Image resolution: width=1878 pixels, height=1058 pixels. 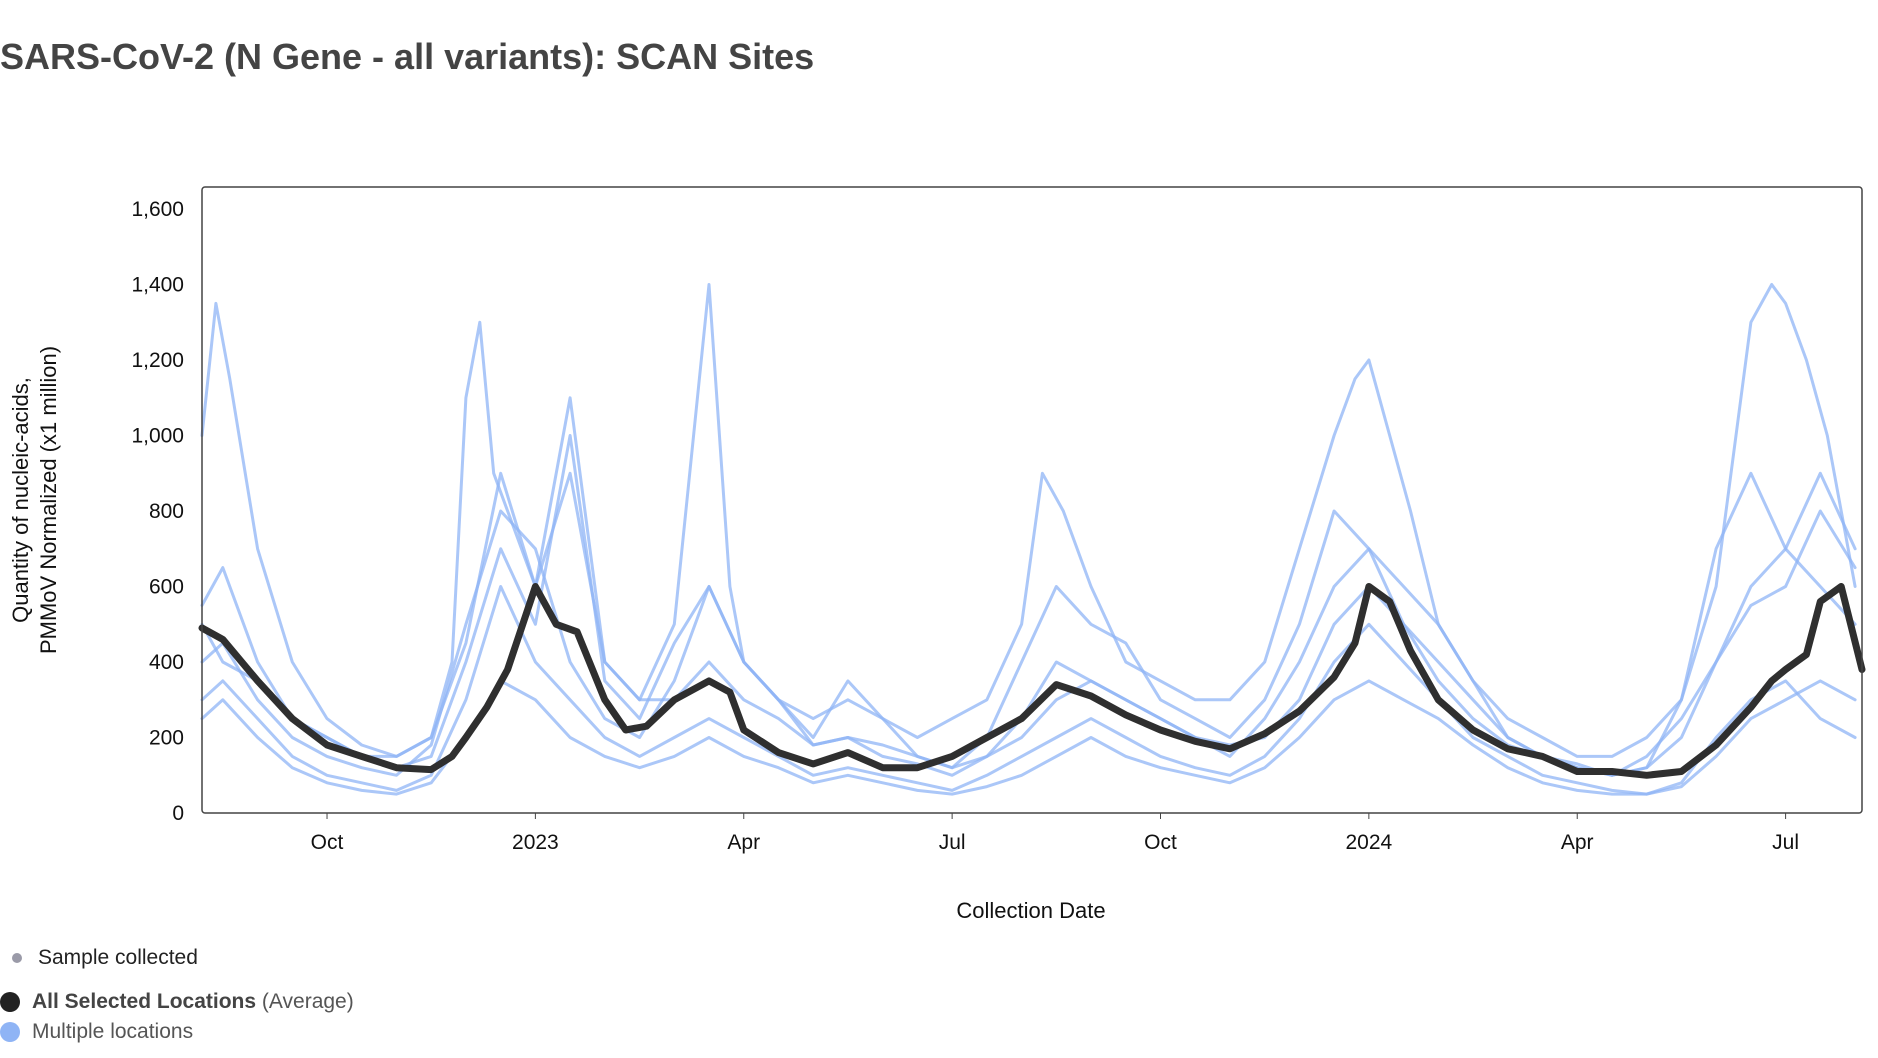 What do you see at coordinates (20, 500) in the screenshot?
I see `y-axis-label-line-1: Quantity of nucleic-acids,` at bounding box center [20, 500].